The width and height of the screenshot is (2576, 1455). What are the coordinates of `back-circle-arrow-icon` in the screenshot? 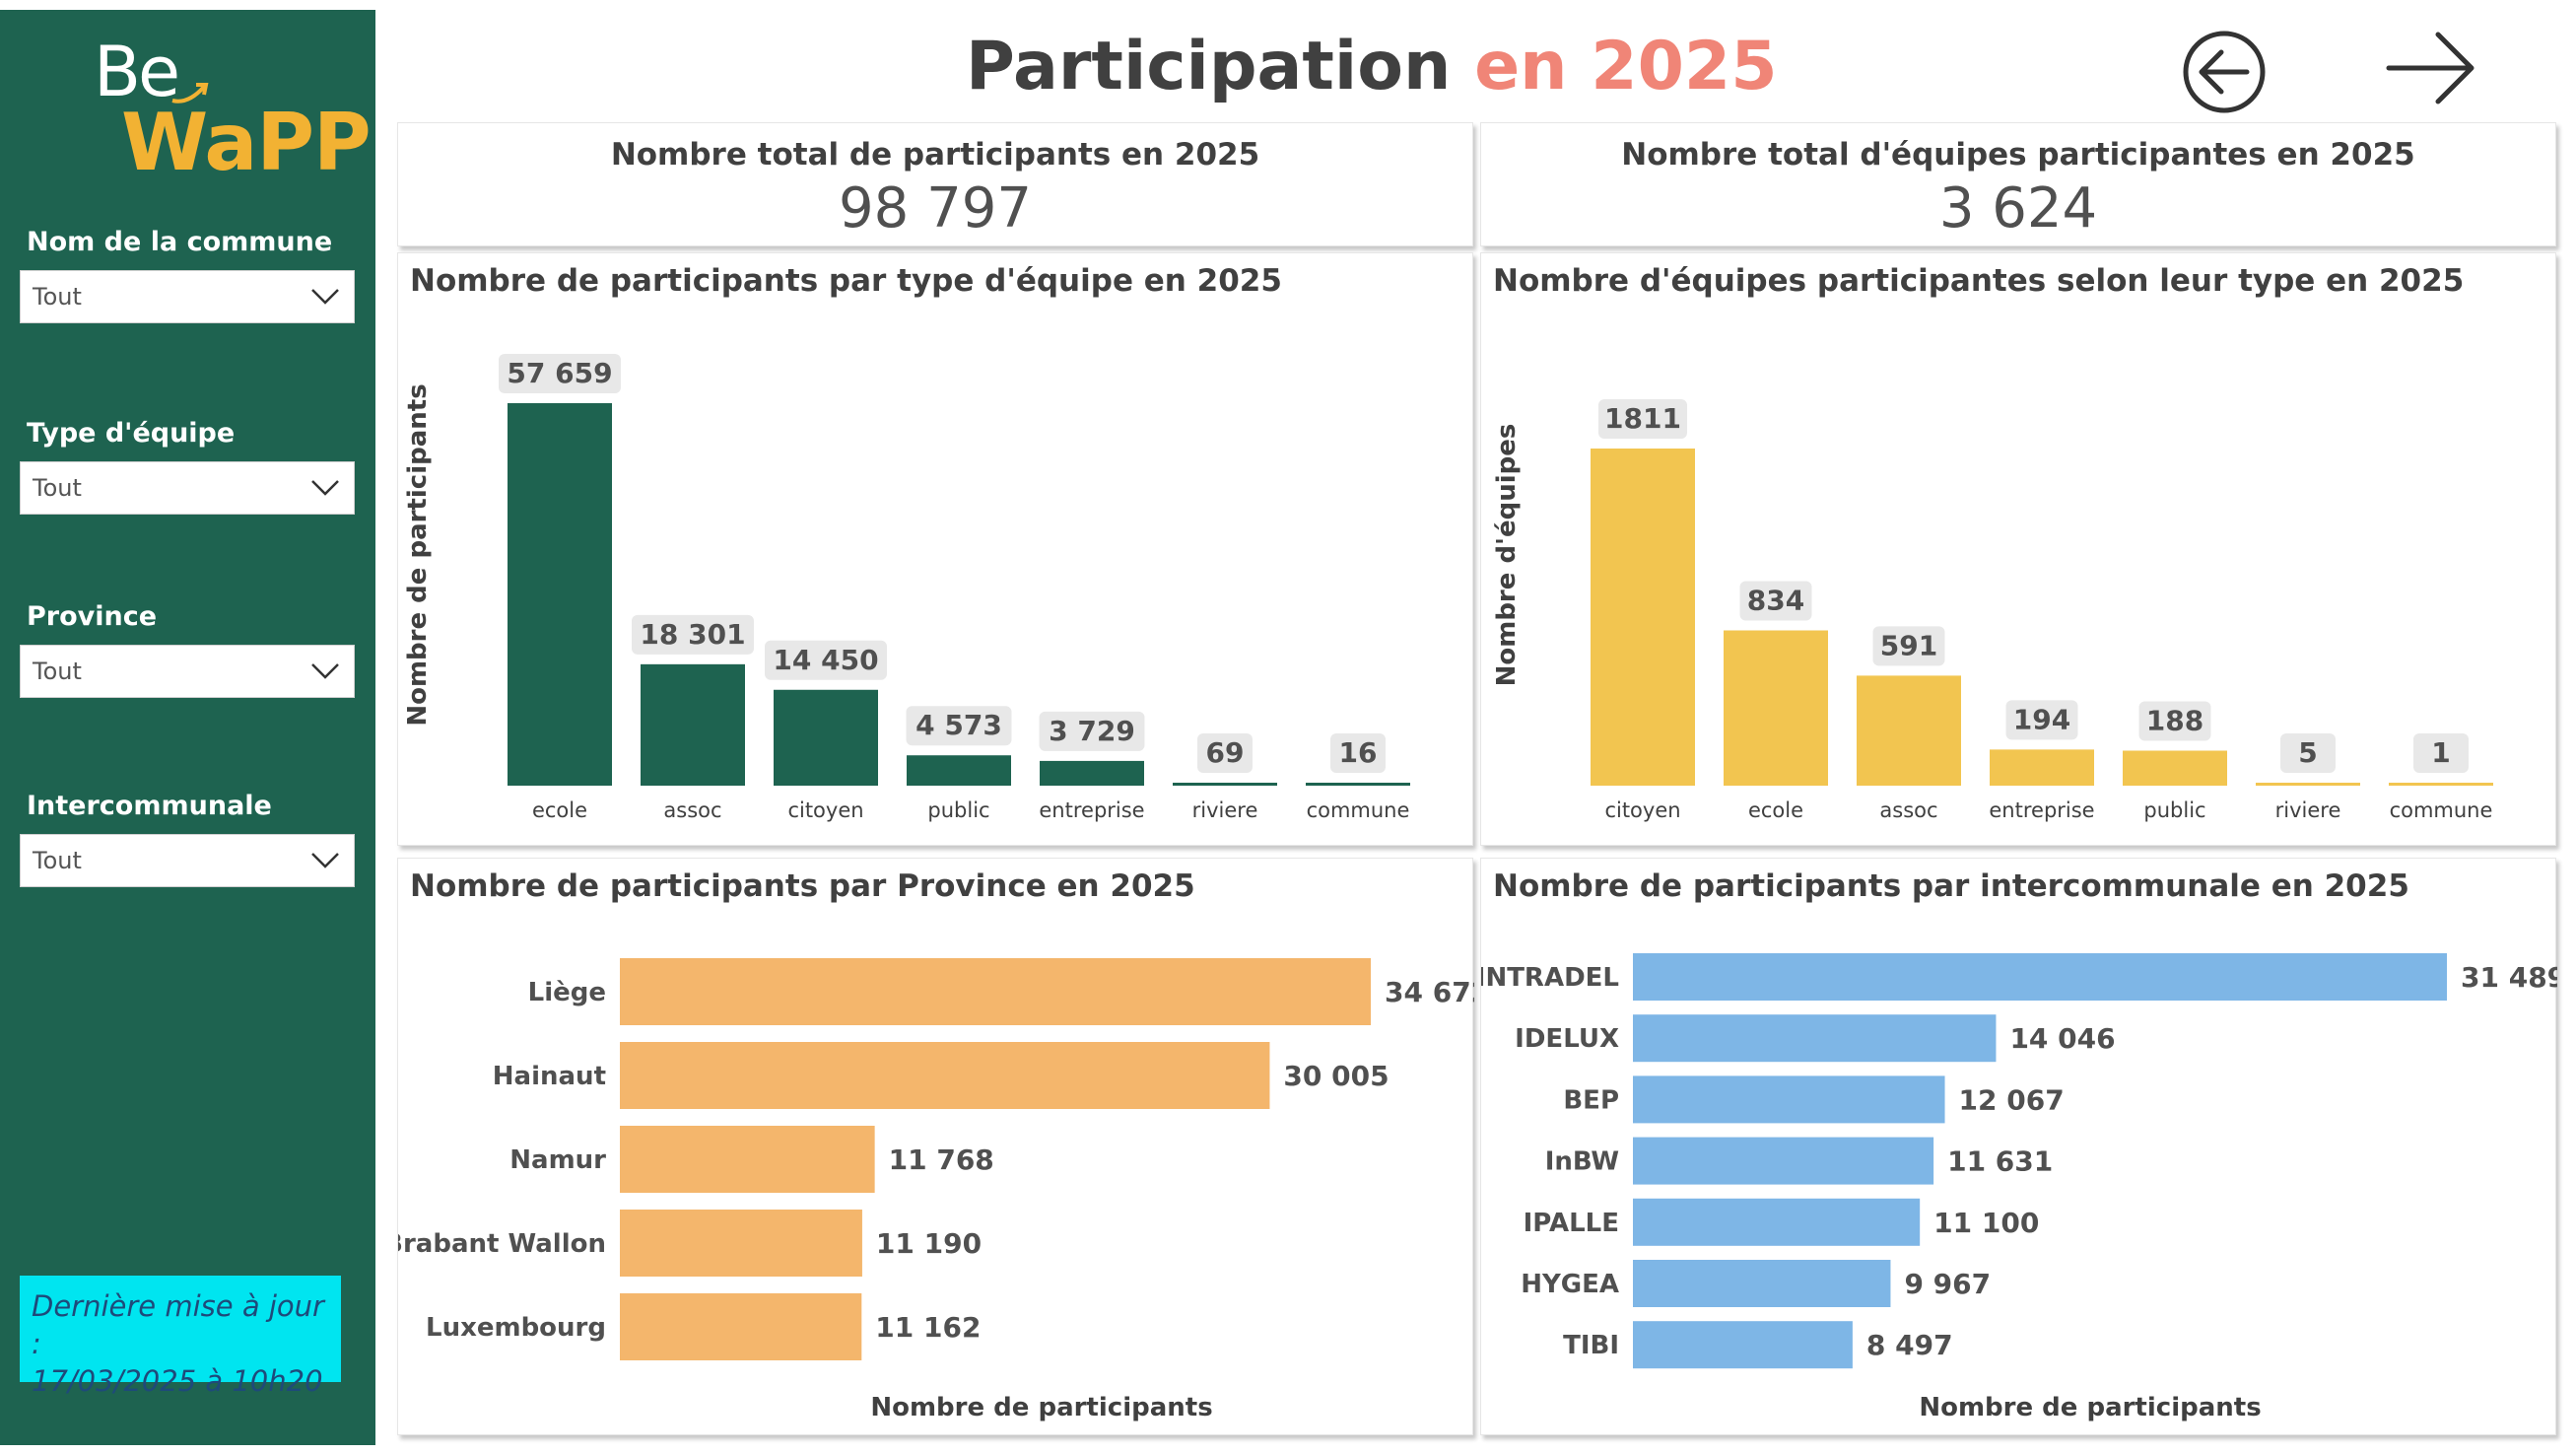 It's located at (2225, 72).